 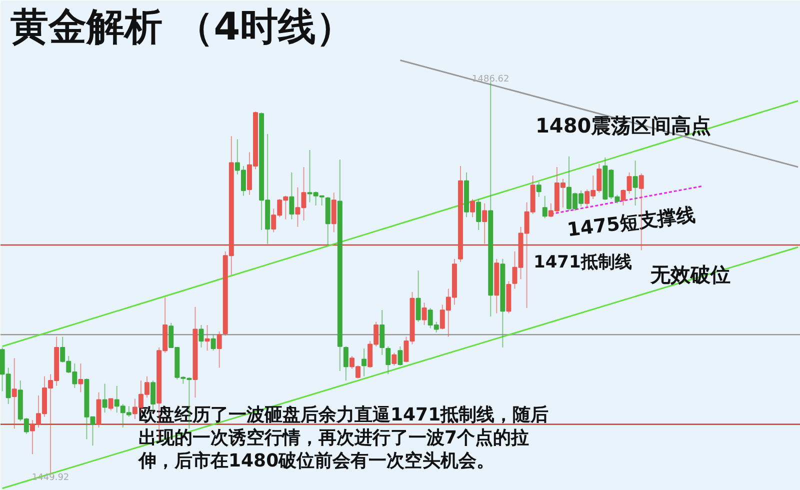 I want to click on annotation: 1486.62, so click(x=491, y=79).